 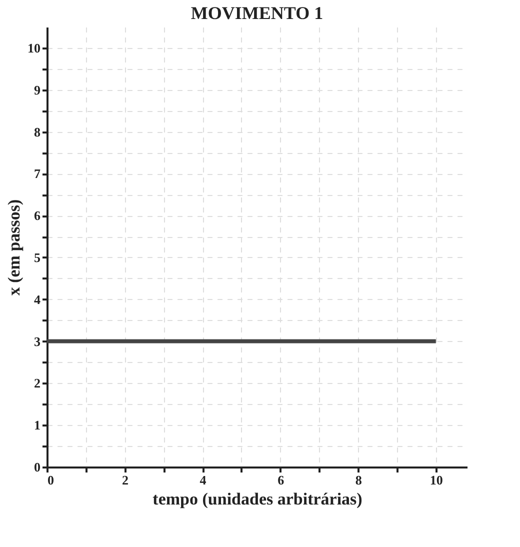 I want to click on x-tick-label: 4, so click(x=203, y=480).